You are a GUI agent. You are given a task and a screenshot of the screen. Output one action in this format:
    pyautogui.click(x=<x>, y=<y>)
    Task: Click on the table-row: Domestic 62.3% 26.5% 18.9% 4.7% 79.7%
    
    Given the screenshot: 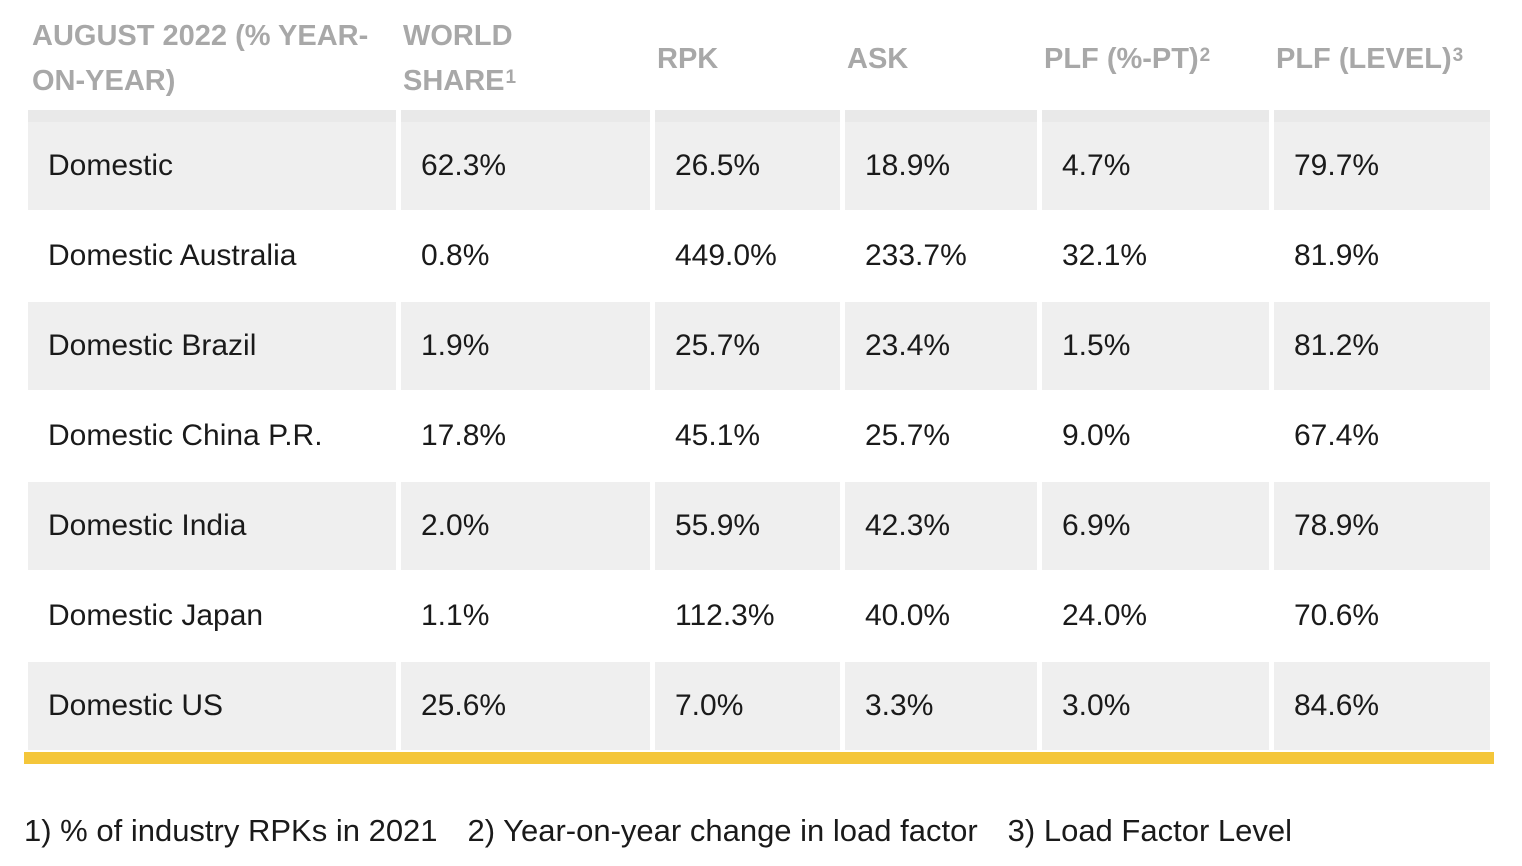 What is the action you would take?
    pyautogui.click(x=759, y=166)
    